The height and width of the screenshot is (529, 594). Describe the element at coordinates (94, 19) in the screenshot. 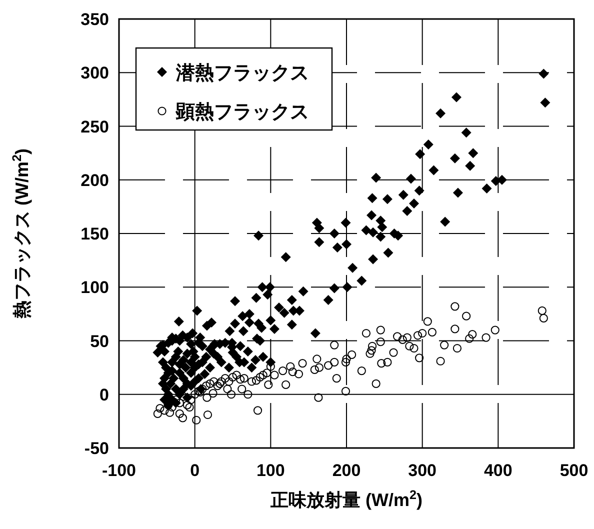

I see `y-tick-label: 350` at that location.